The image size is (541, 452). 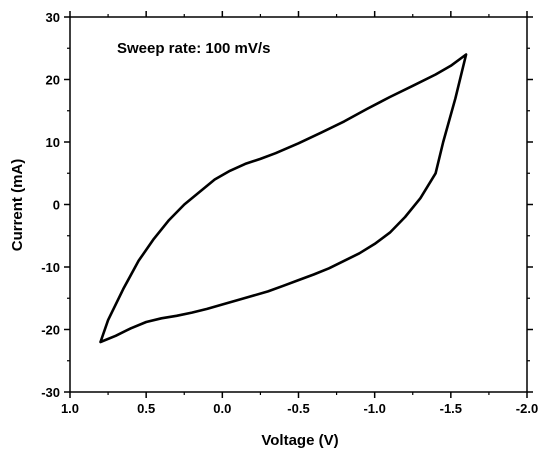 What do you see at coordinates (374, 408) in the screenshot?
I see `x-tick-label: -1.0` at bounding box center [374, 408].